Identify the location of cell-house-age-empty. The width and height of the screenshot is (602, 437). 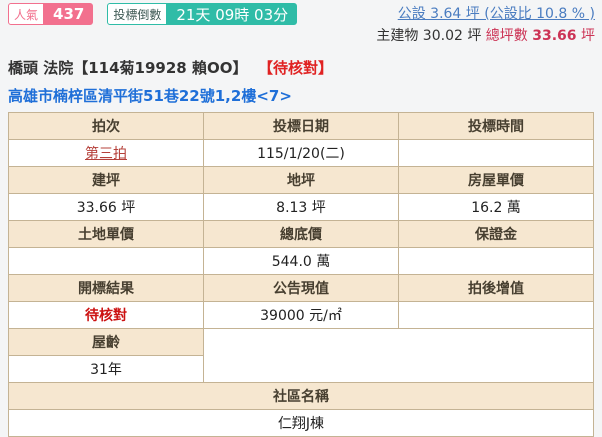
(398, 355).